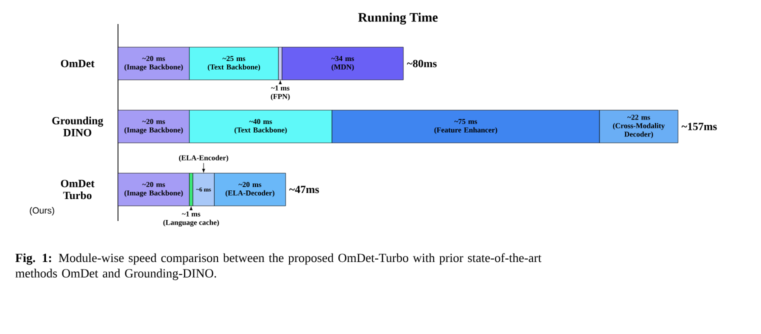 The height and width of the screenshot is (334, 761). I want to click on bar, so click(343, 63).